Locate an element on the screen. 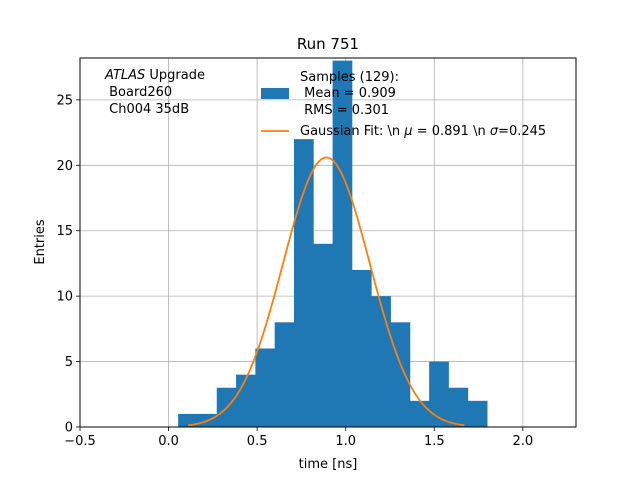 The height and width of the screenshot is (480, 640). annotation-line-2: Board260 is located at coordinates (138, 92).